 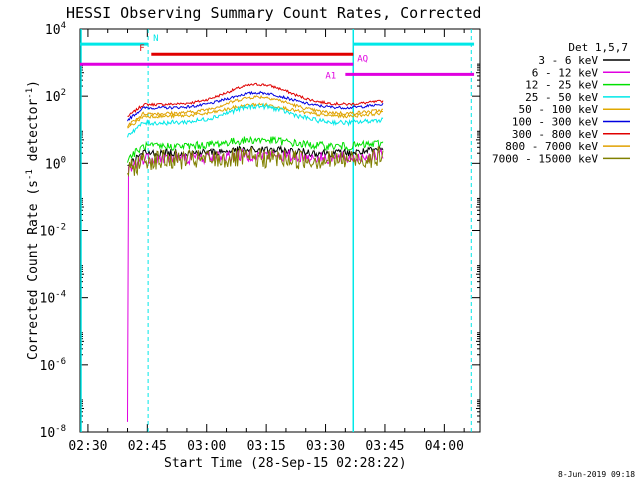 What do you see at coordinates (565, 72) in the screenshot?
I see `legend-label-1: 6 - 12 keV` at bounding box center [565, 72].